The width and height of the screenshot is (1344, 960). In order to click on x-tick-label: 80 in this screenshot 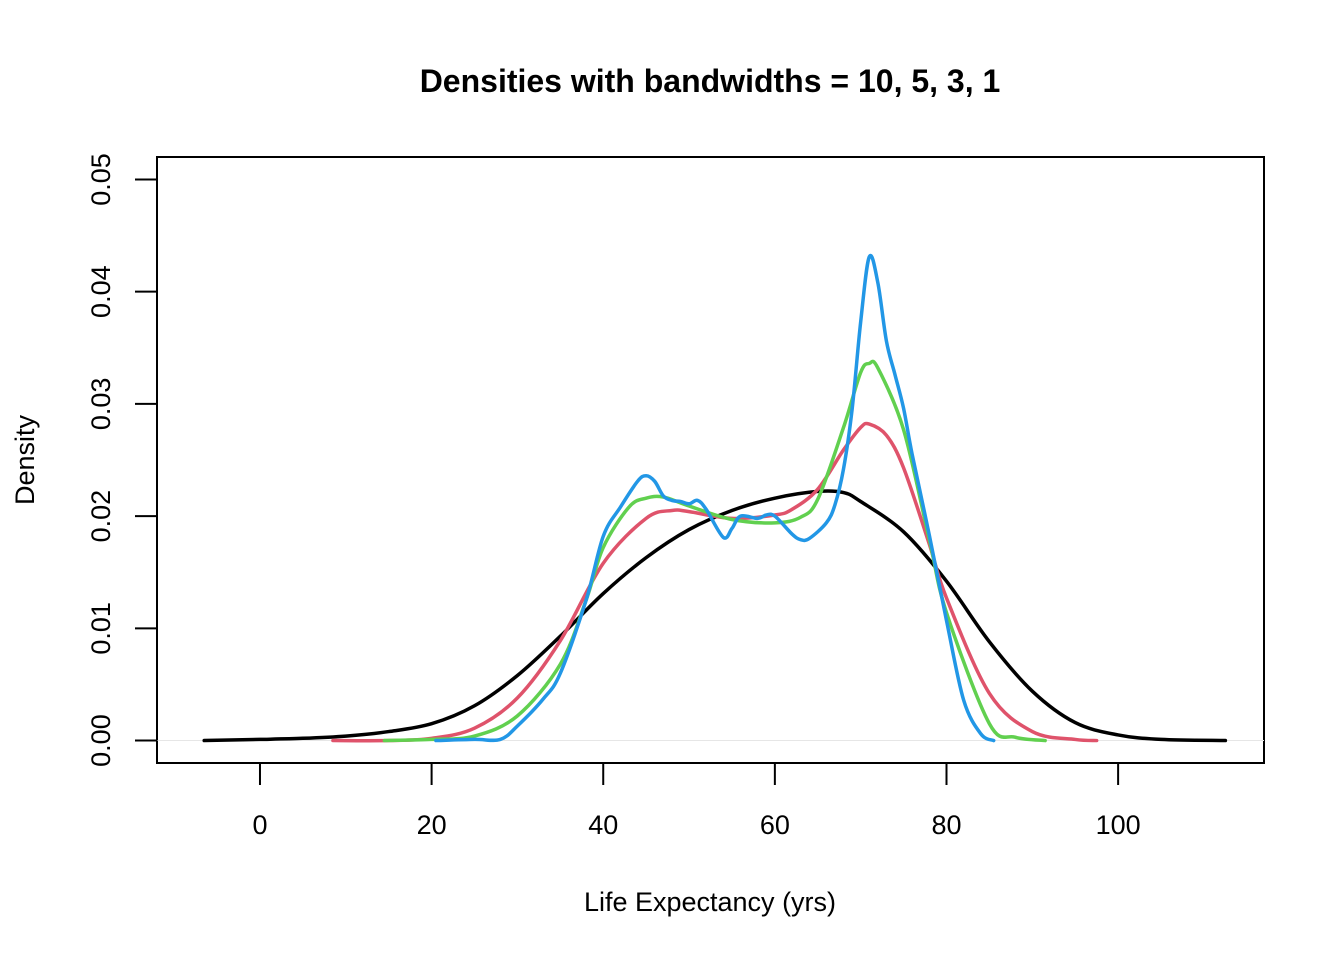, I will do `click(946, 825)`.